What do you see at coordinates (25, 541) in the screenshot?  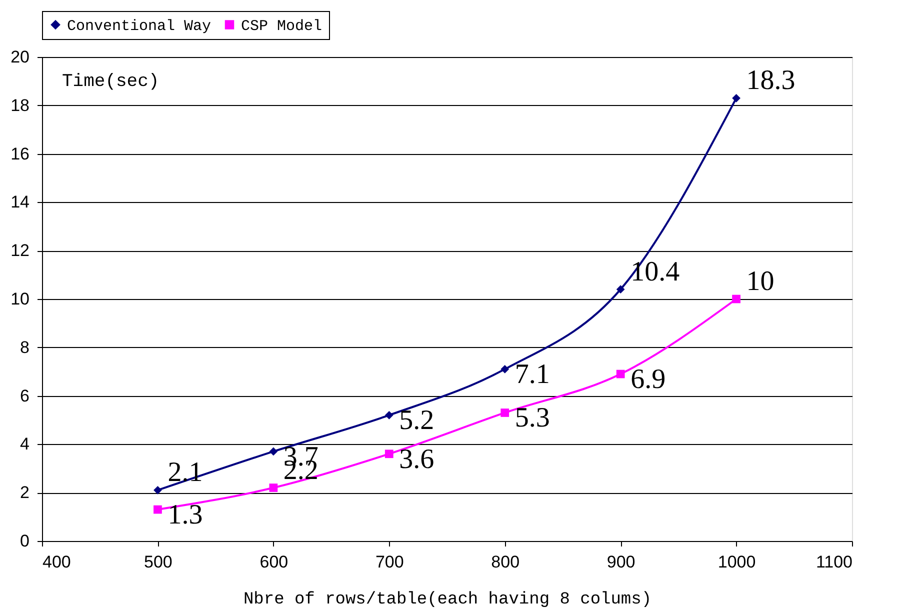 I see `y-tick-label: 0` at bounding box center [25, 541].